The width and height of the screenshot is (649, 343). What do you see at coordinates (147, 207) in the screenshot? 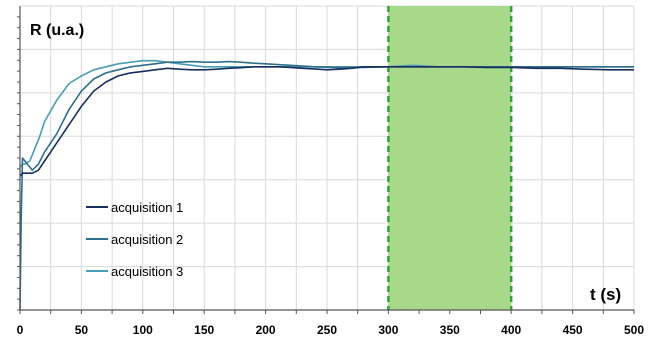
I see `legend-label: acquisition 1` at bounding box center [147, 207].